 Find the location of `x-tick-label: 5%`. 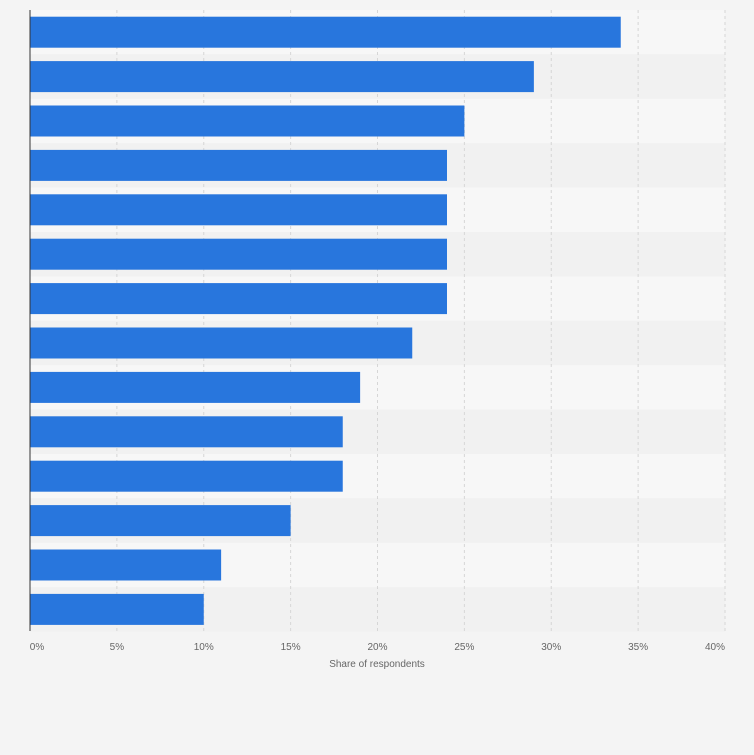

x-tick-label: 5% is located at coordinates (117, 647).